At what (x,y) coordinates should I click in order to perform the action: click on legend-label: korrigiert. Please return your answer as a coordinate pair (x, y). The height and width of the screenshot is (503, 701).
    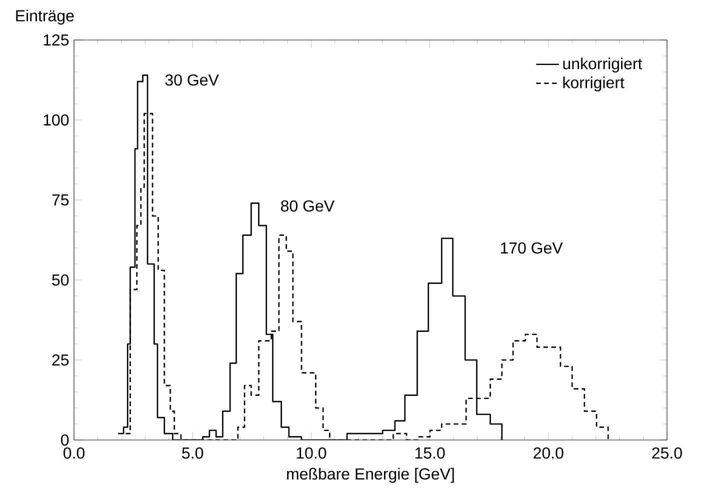
    Looking at the image, I should click on (593, 84).